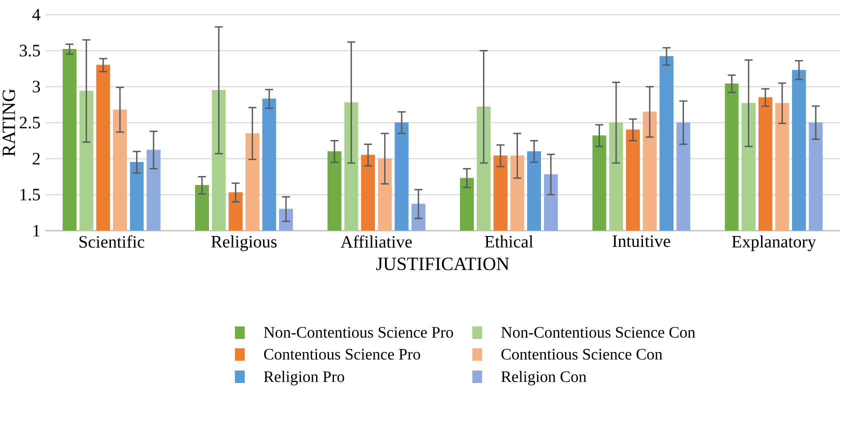 This screenshot has width=844, height=423. What do you see at coordinates (36, 15) in the screenshot?
I see `y-tick-label: 4` at bounding box center [36, 15].